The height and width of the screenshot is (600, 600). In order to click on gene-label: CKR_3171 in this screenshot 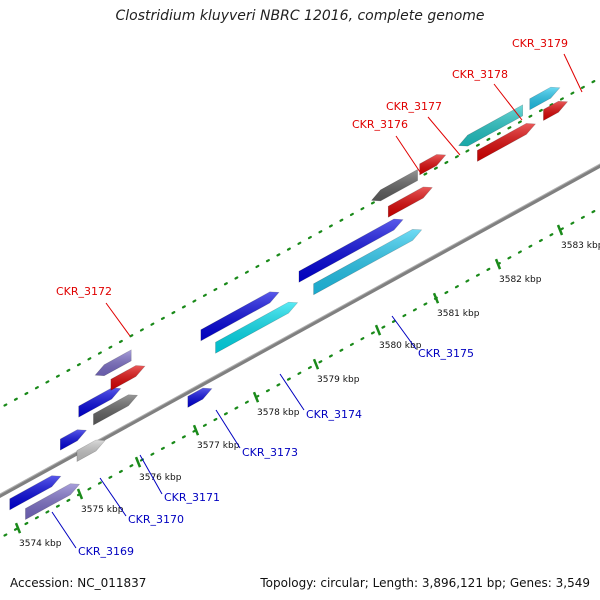, I will do `click(192, 497)`.